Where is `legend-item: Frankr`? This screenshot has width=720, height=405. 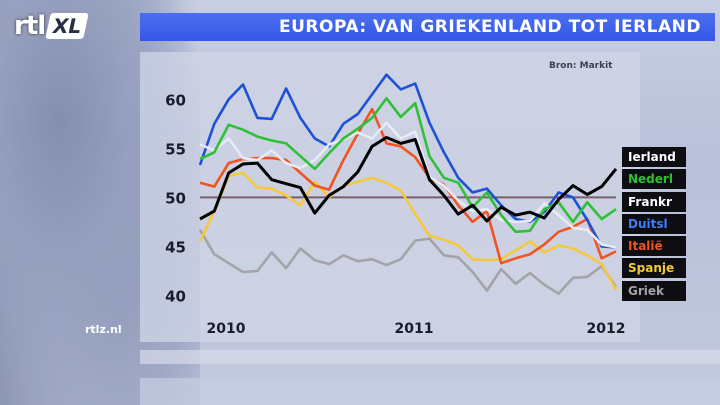 legend-item: Frankr is located at coordinates (654, 201).